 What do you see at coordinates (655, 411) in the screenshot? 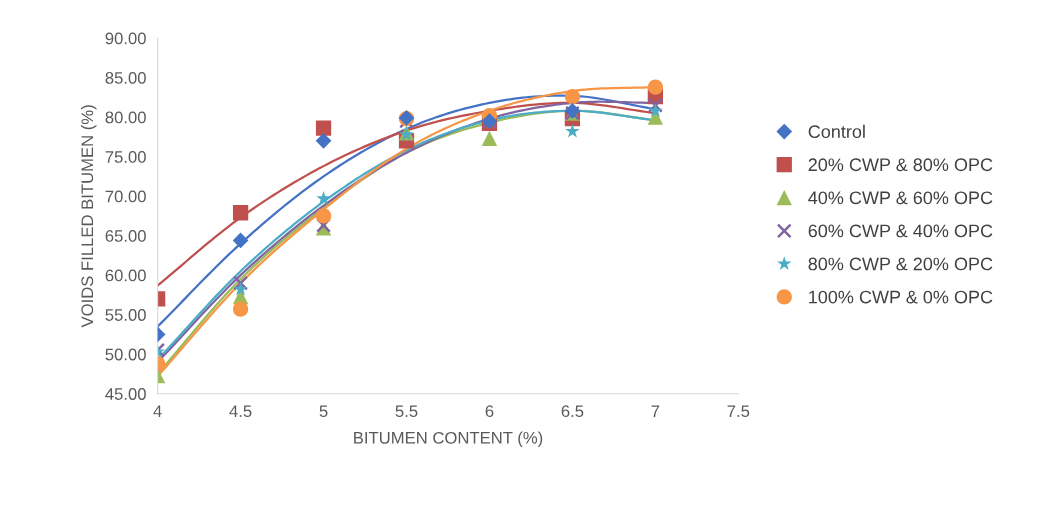
I see `x-tick-label: 7` at bounding box center [655, 411].